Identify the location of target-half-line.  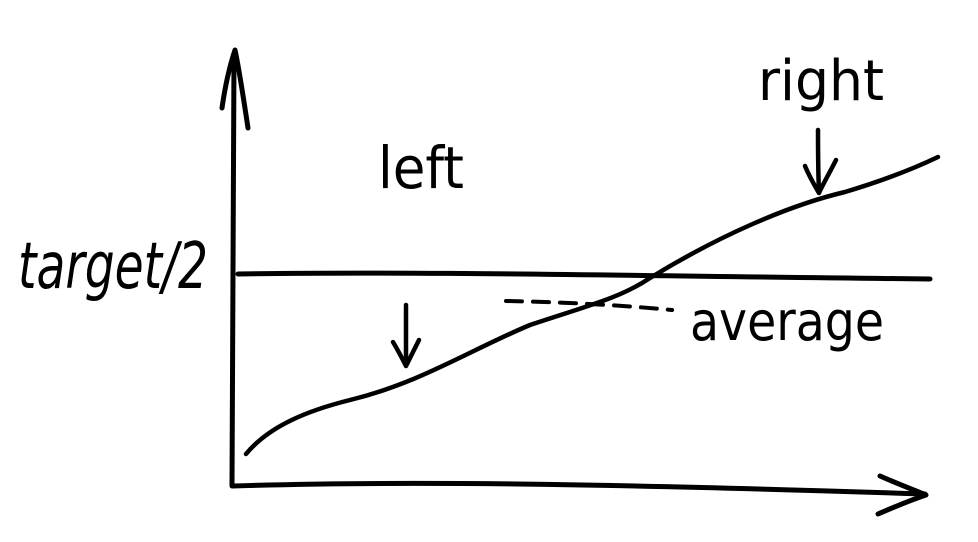
(584, 276).